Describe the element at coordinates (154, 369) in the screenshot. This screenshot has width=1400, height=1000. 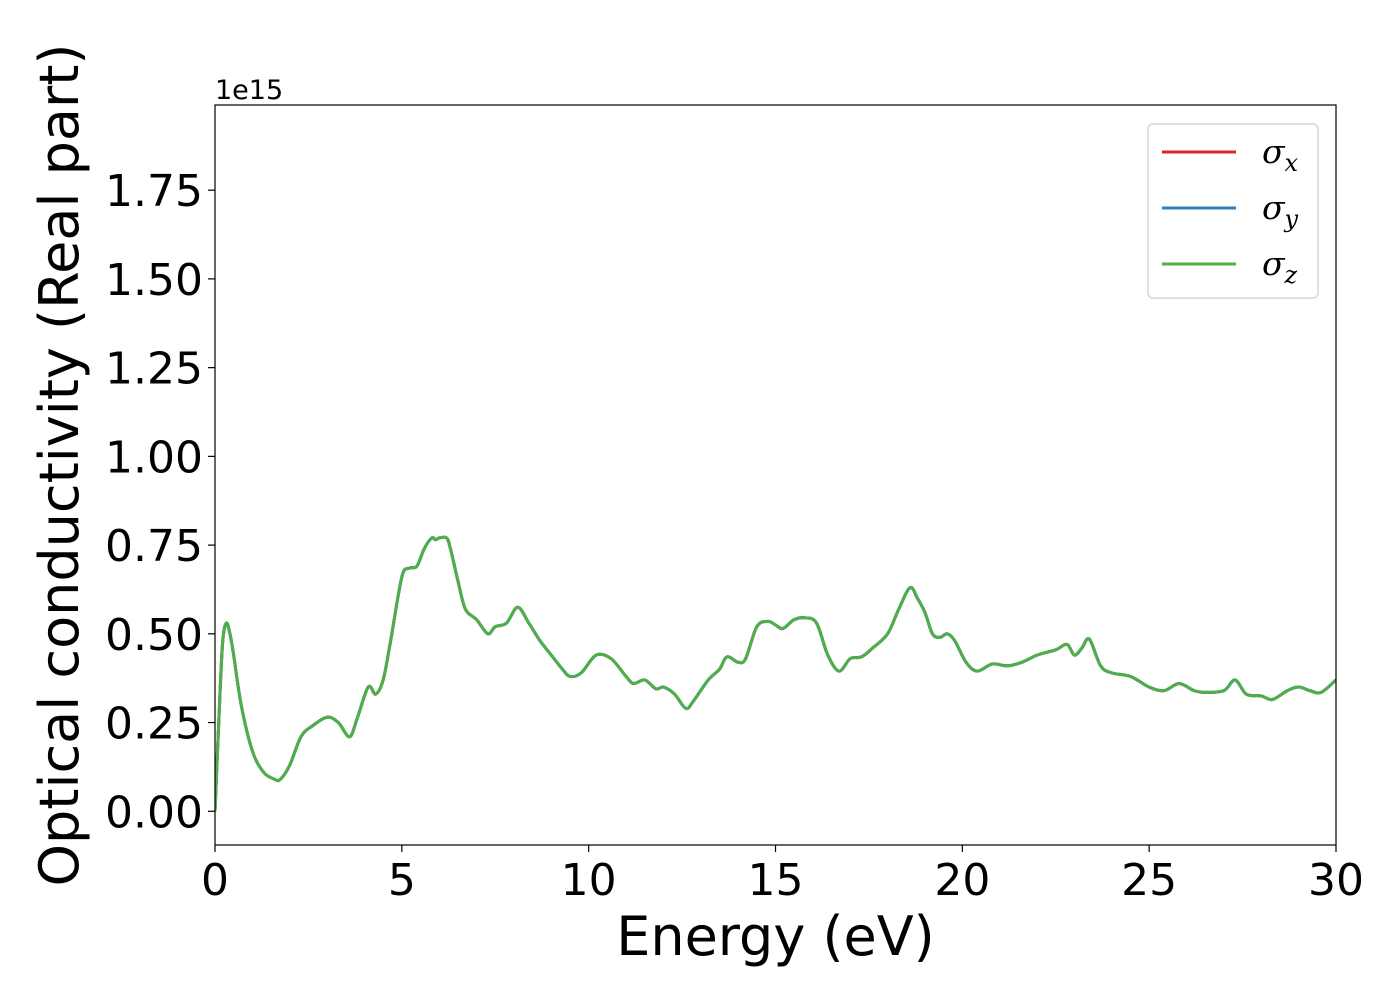
I see `y-tick-label: 1.25` at that location.